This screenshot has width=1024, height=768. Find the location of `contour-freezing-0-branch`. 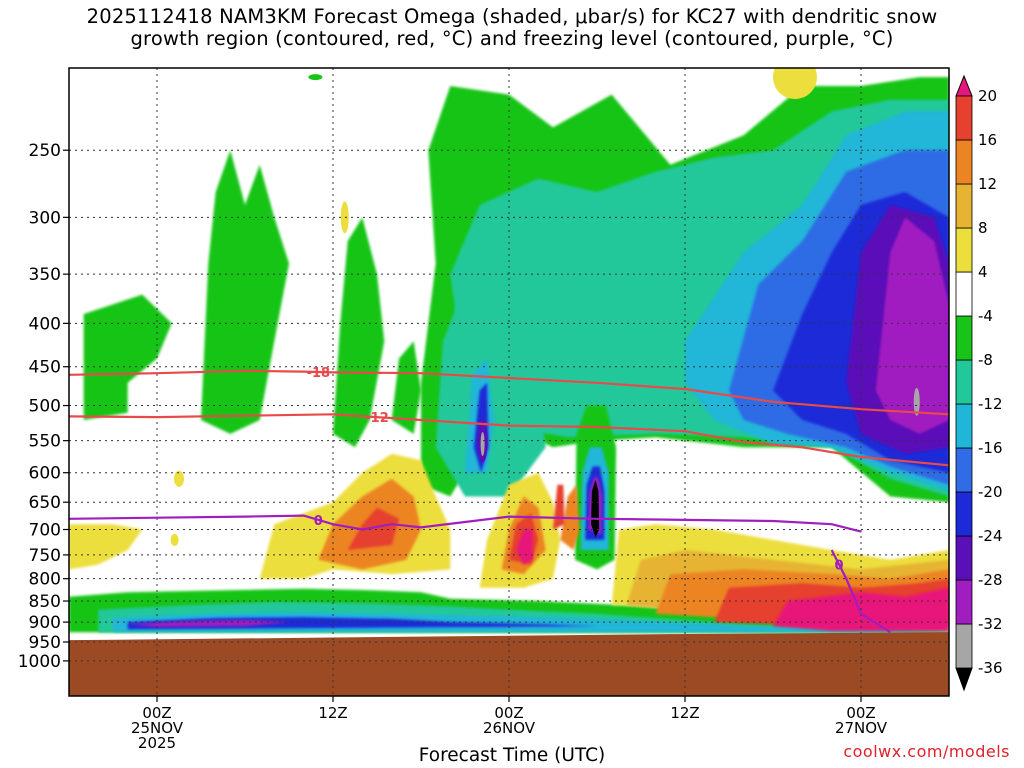

contour-freezing-0-branch is located at coordinates (860, 591).